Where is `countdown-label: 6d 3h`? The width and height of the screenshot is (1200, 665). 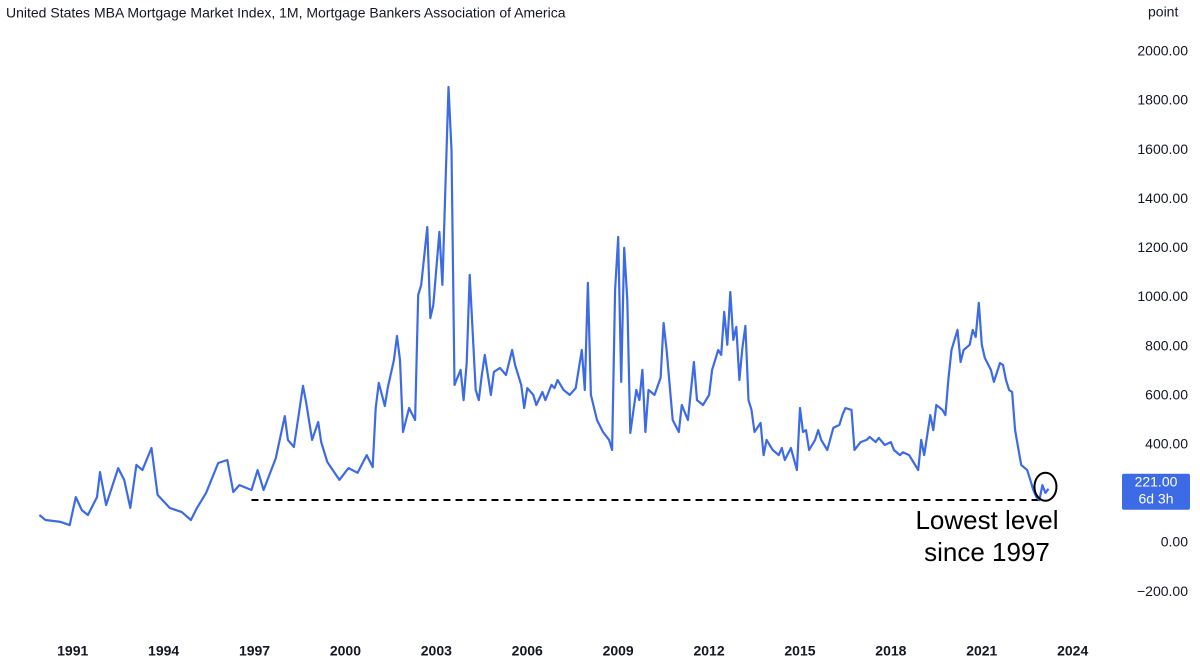 countdown-label: 6d 3h is located at coordinates (1155, 498).